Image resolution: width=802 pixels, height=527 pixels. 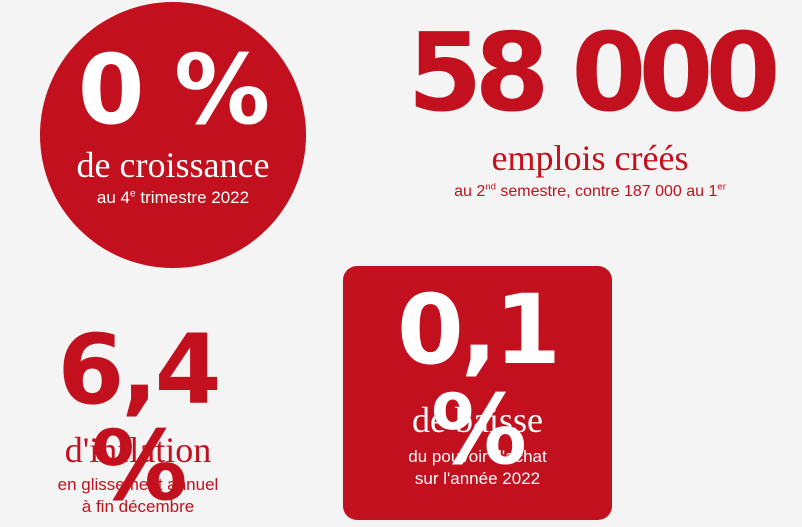 What do you see at coordinates (173, 165) in the screenshot?
I see `growth-label: de croissance` at bounding box center [173, 165].